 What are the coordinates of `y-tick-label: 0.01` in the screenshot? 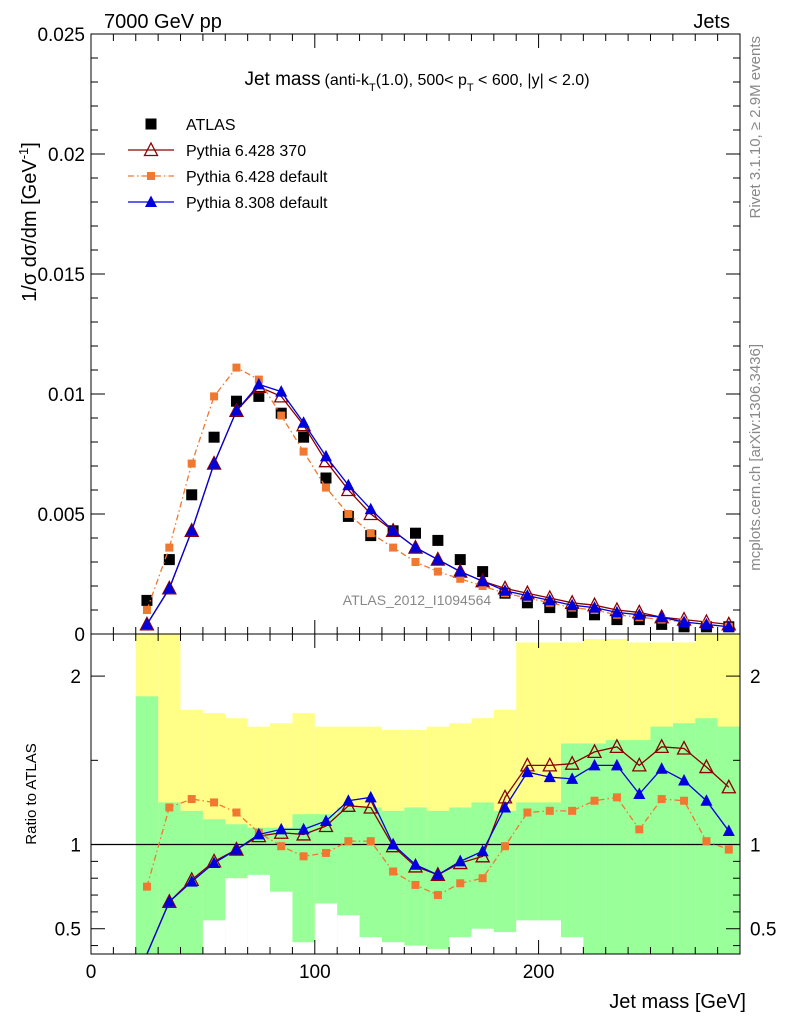 It's located at (66, 395).